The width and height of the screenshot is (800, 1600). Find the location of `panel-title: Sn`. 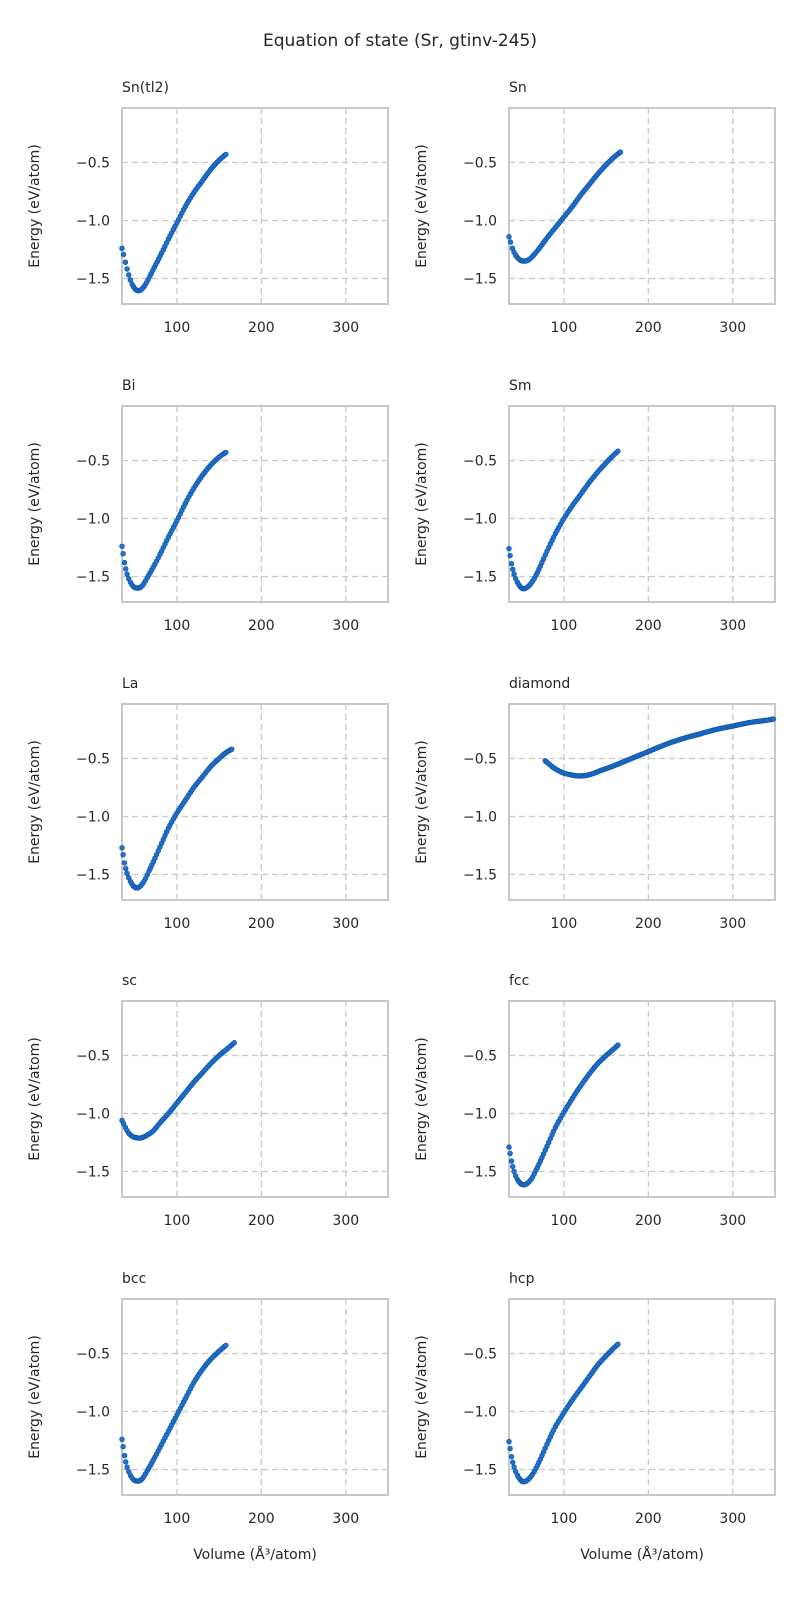

panel-title: Sn is located at coordinates (518, 88).